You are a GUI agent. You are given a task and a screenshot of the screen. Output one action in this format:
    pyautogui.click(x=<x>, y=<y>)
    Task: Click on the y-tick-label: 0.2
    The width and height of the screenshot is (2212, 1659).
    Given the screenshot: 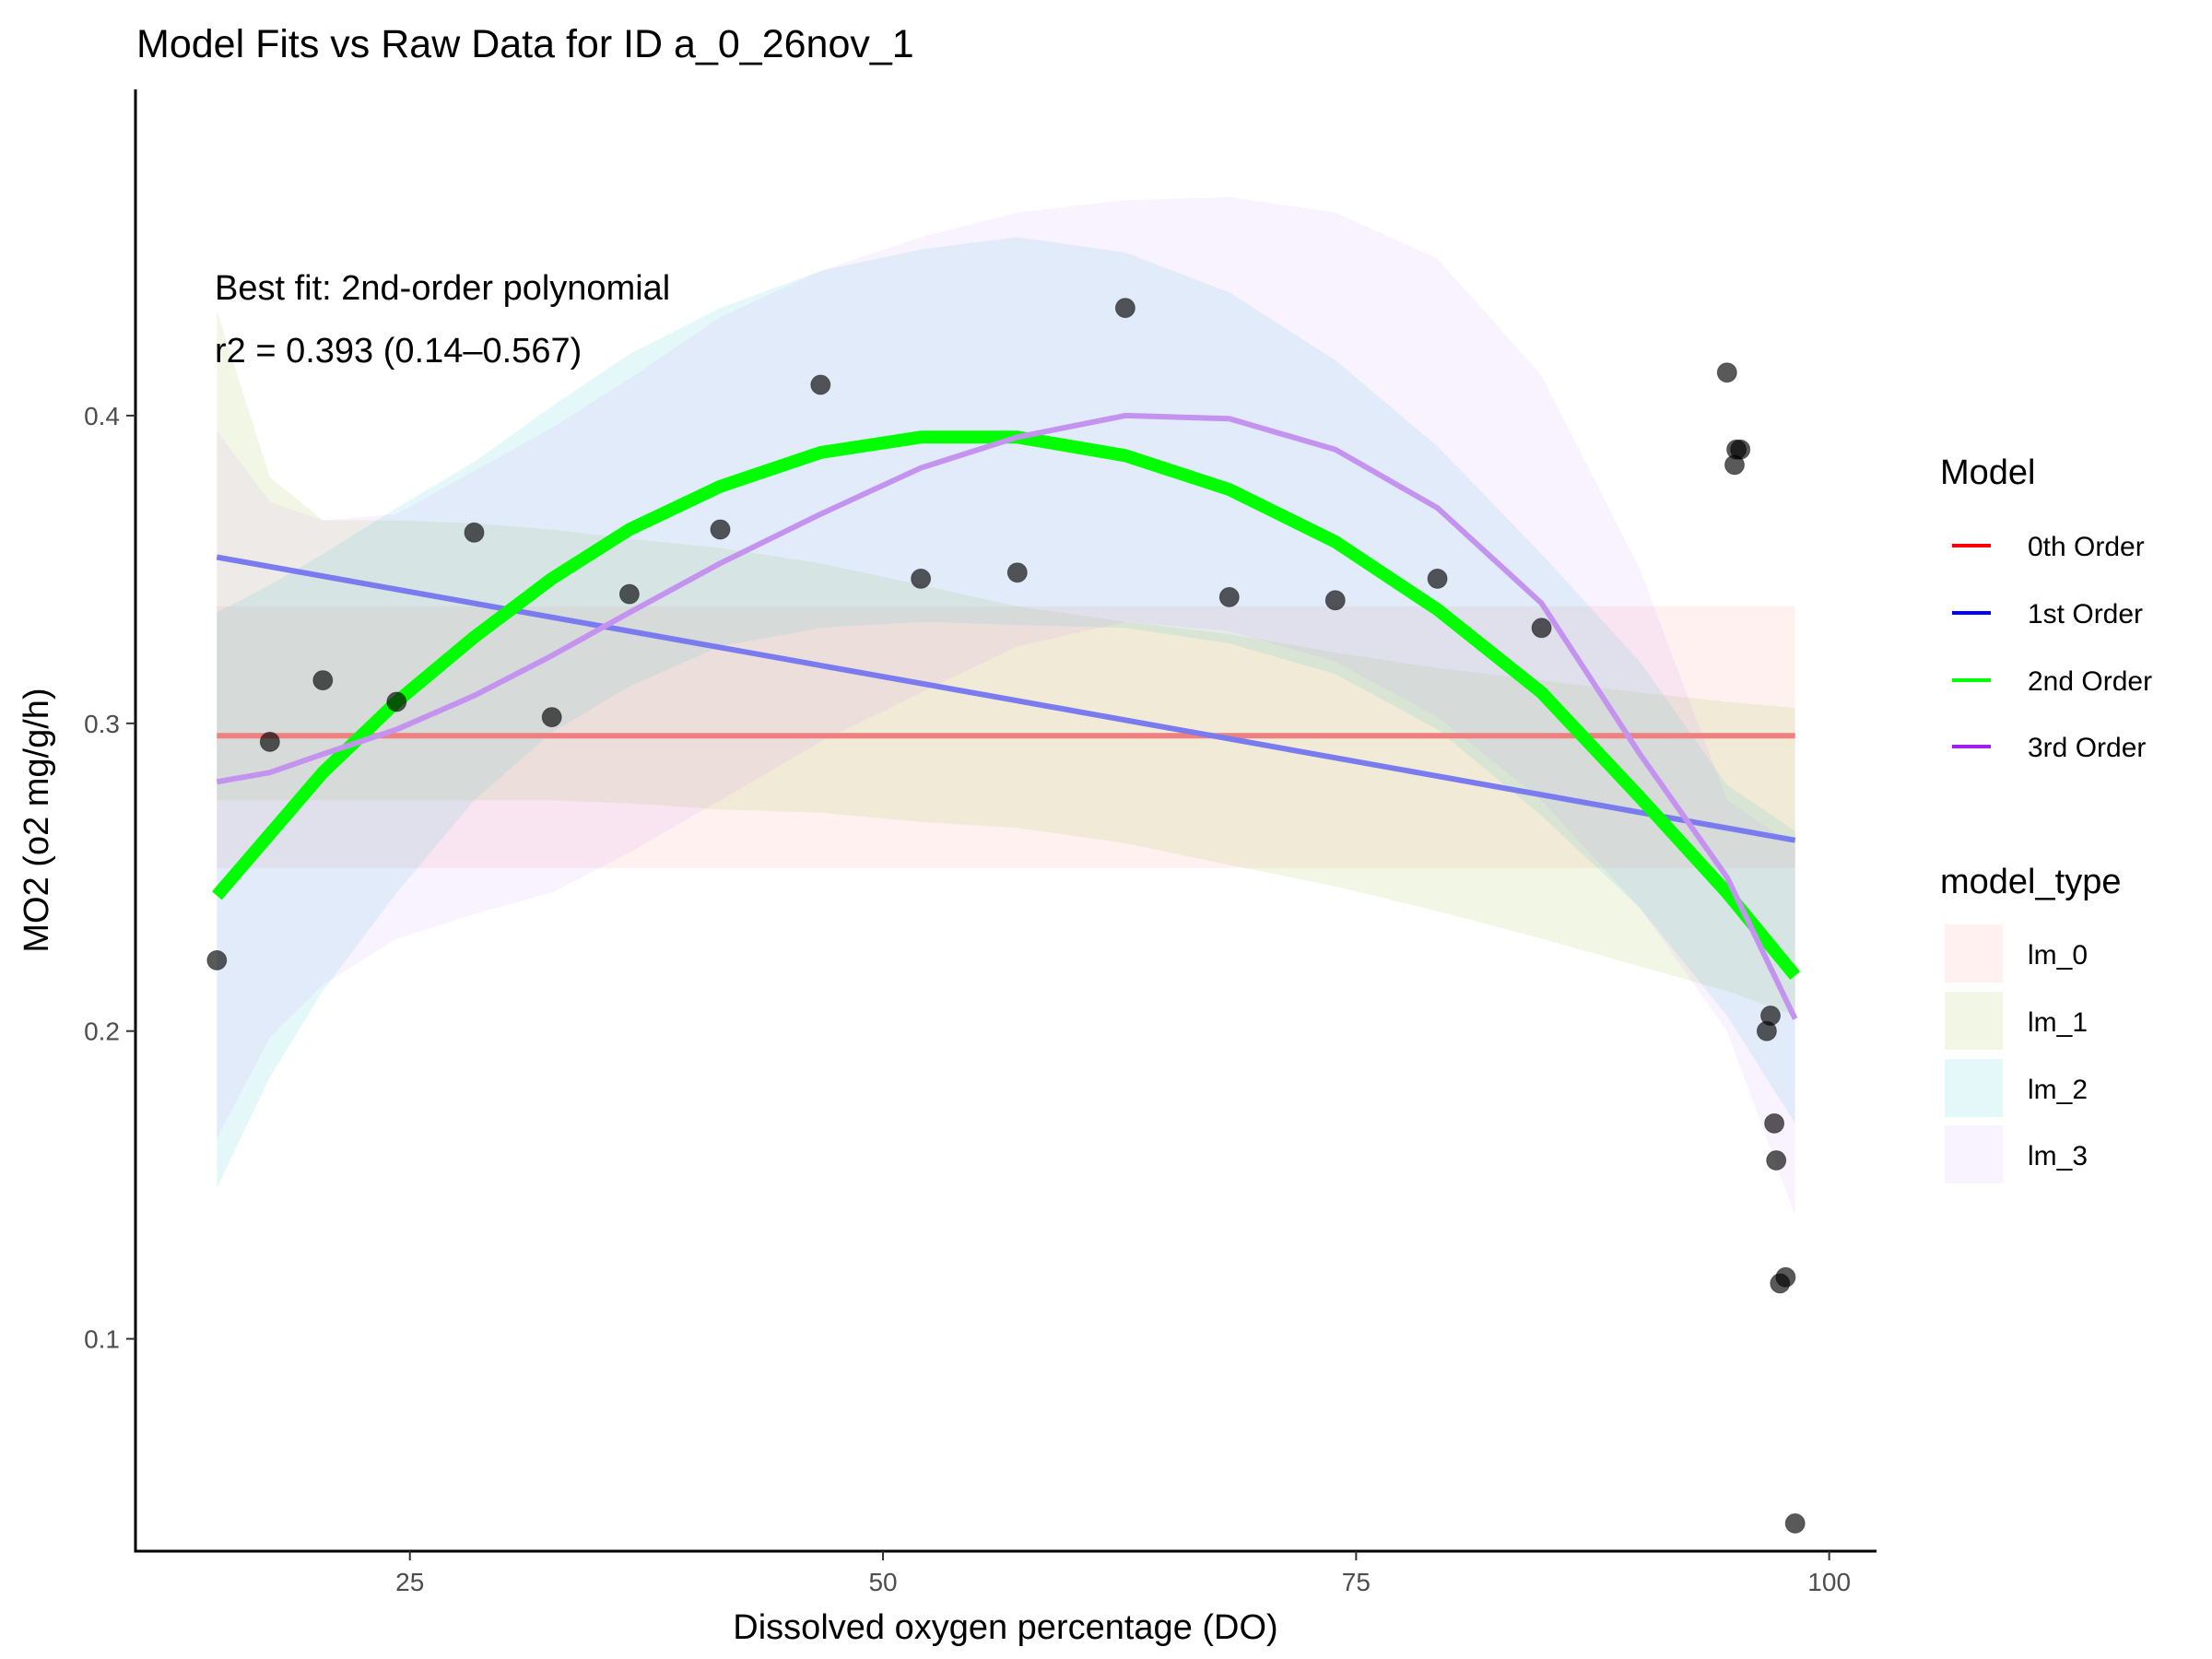 What is the action you would take?
    pyautogui.click(x=102, y=1032)
    